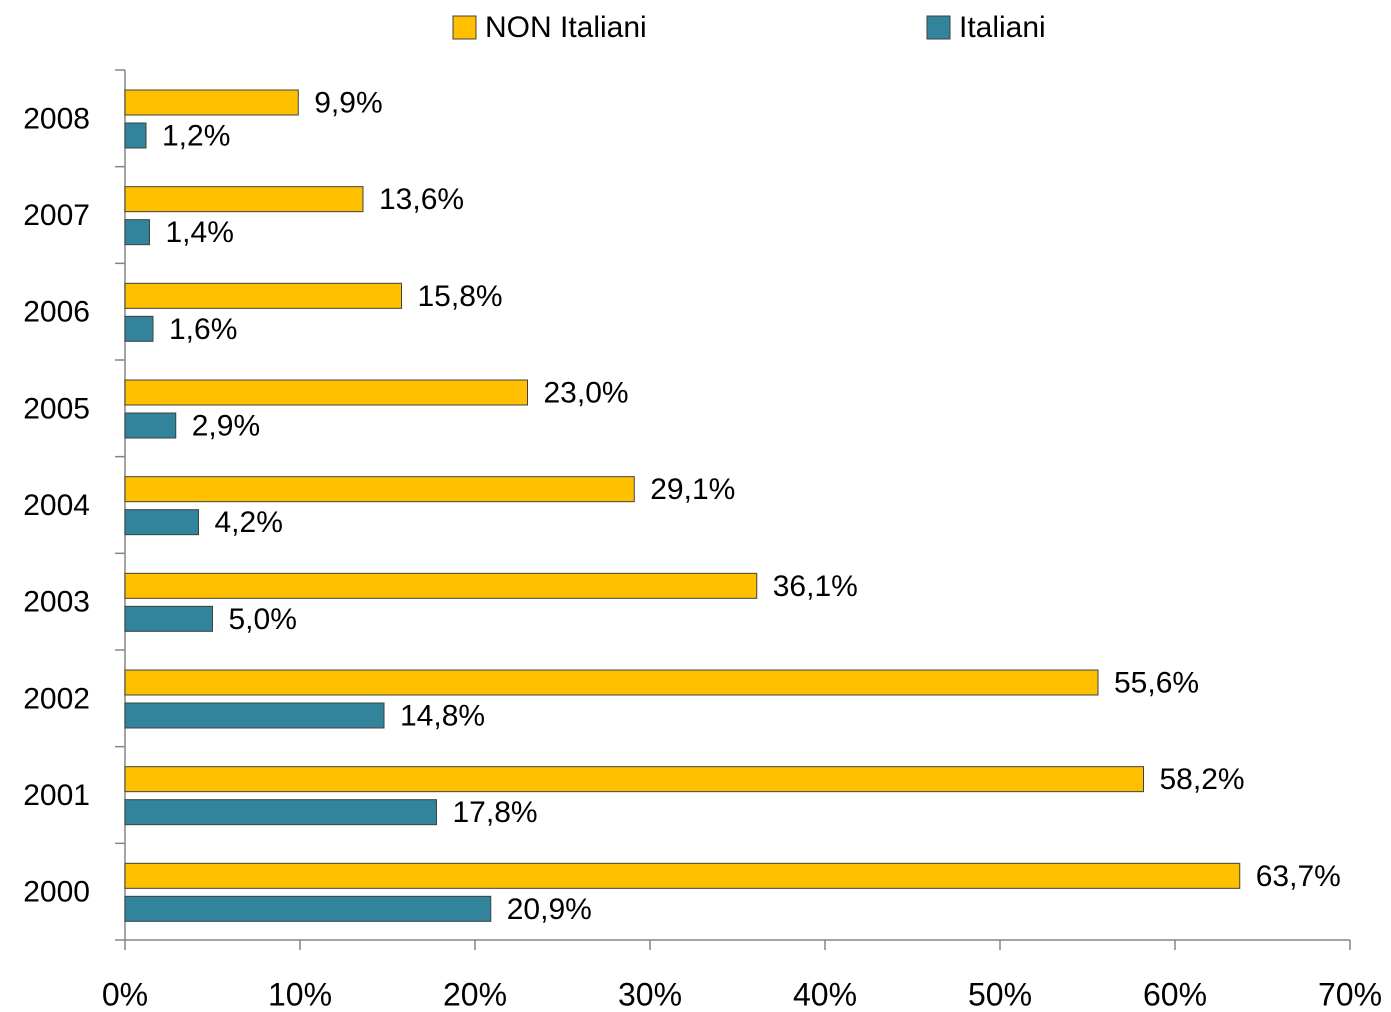 The width and height of the screenshot is (1391, 1012). Describe the element at coordinates (249, 522) in the screenshot. I see `value-label: 4,2%` at that location.